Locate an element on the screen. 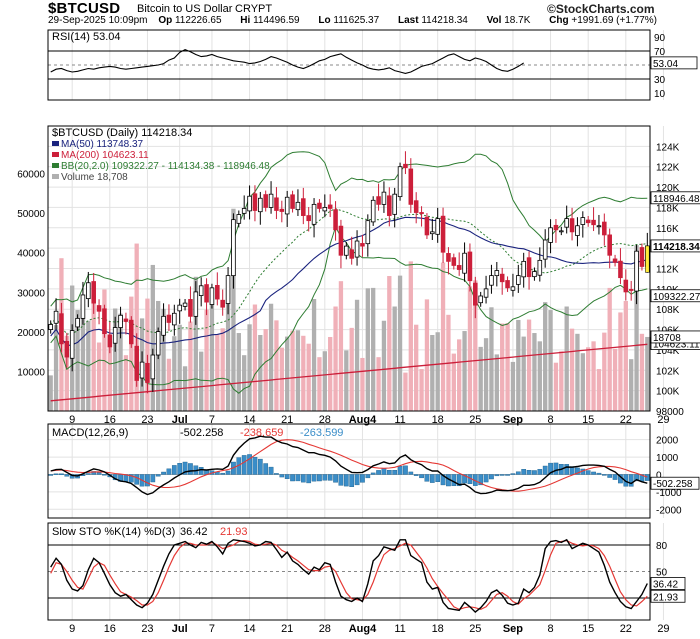  volume-tick-label: 10000 is located at coordinates (31, 372).